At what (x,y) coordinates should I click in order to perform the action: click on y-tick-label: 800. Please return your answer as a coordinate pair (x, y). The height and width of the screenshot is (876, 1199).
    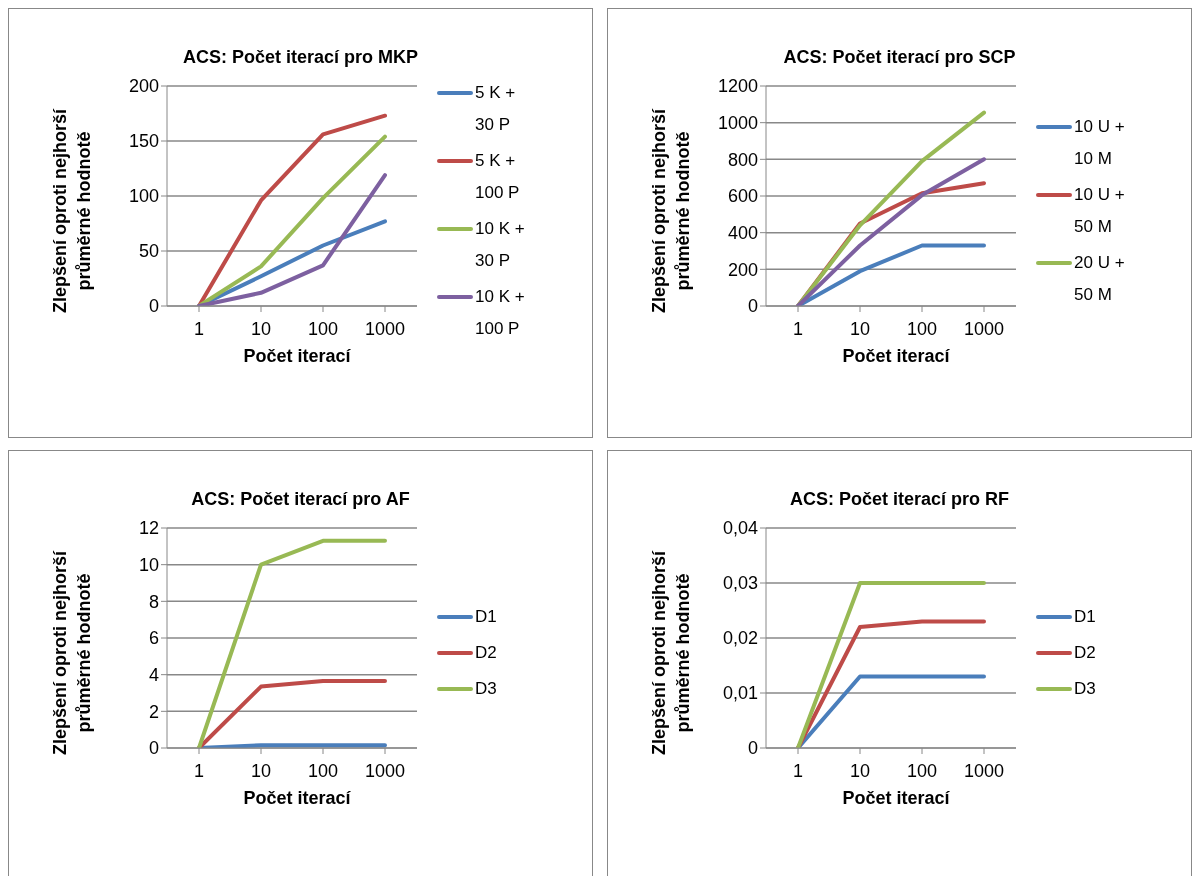
    Looking at the image, I should click on (742, 159).